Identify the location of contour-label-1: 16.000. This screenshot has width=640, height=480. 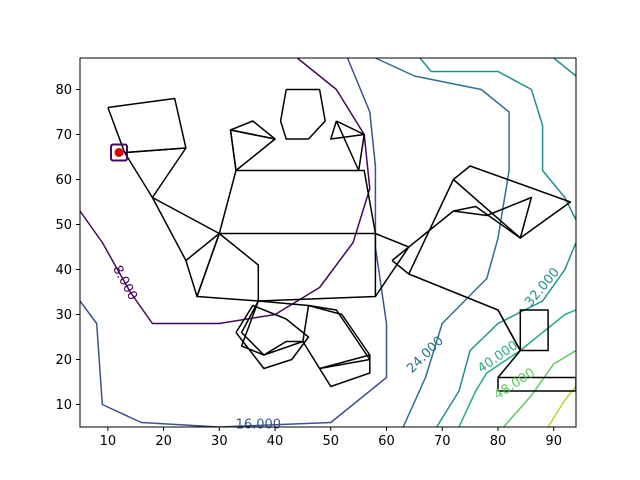
(259, 424).